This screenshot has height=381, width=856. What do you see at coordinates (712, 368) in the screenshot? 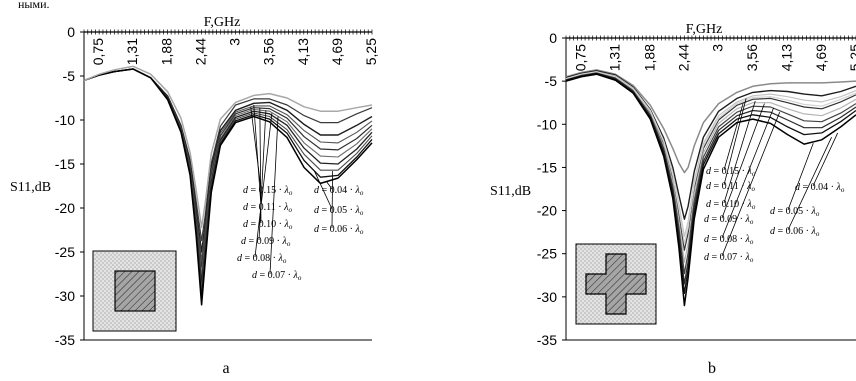
I see `panel-label: b` at bounding box center [712, 368].